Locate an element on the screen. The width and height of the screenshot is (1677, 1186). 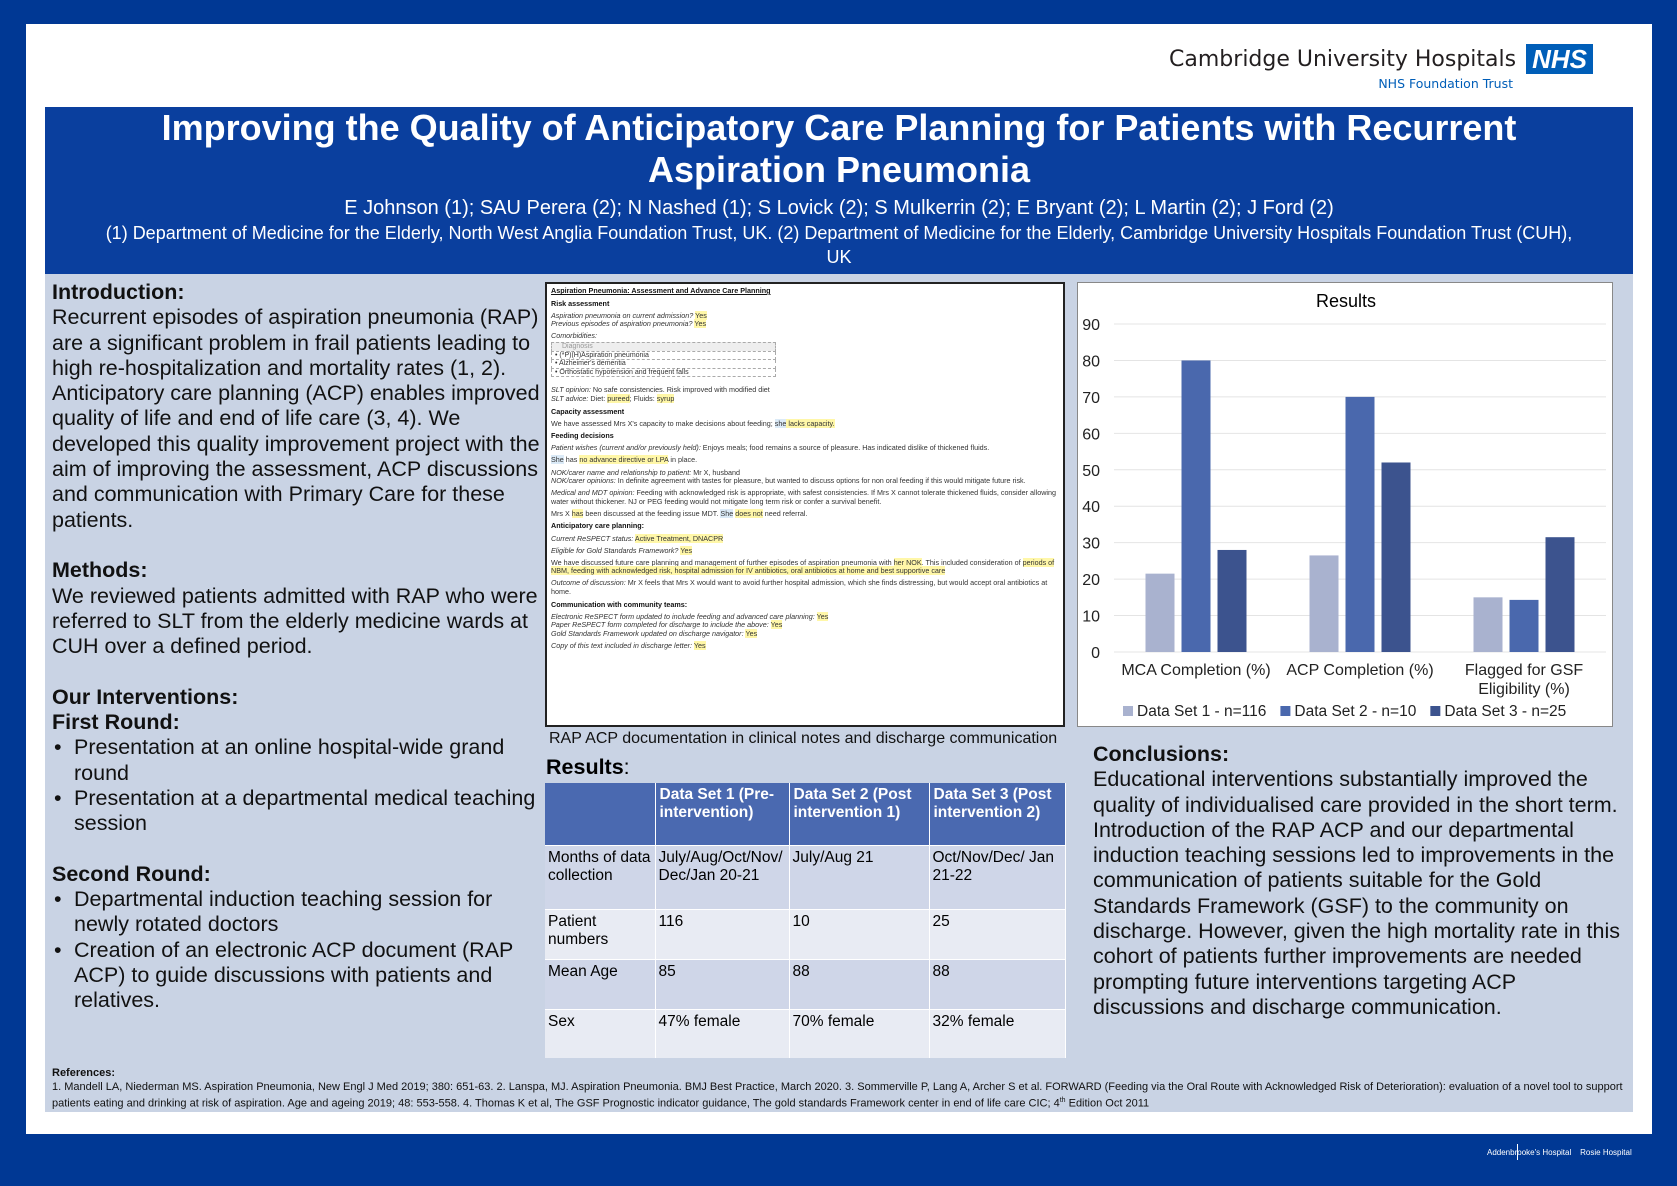
divider is located at coordinates (1517, 1152).